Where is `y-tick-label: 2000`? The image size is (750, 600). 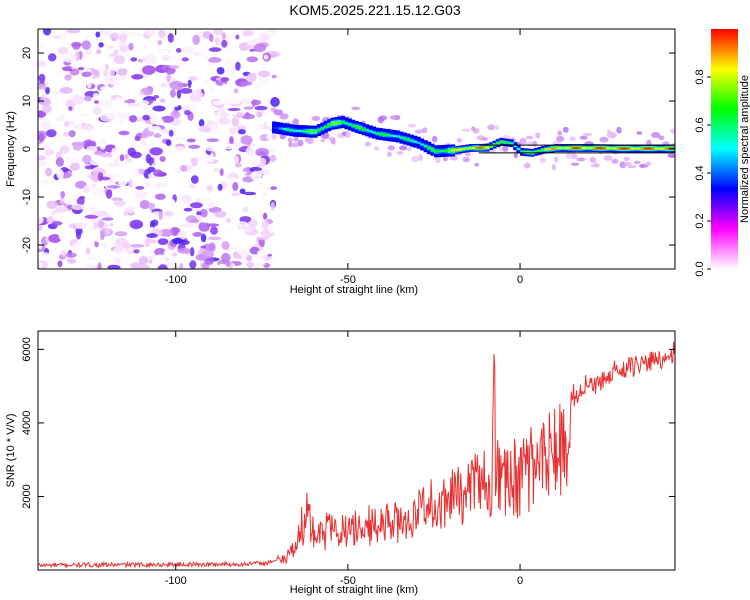 y-tick-label: 2000 is located at coordinates (27, 496).